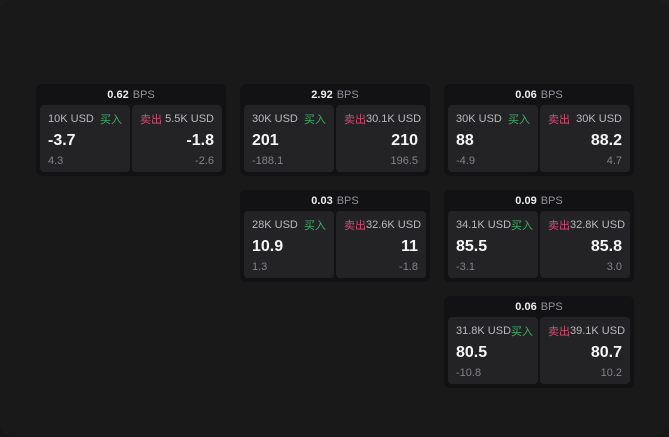 The height and width of the screenshot is (437, 669). What do you see at coordinates (539, 200) in the screenshot?
I see `card-header: 0.09 BPS` at bounding box center [539, 200].